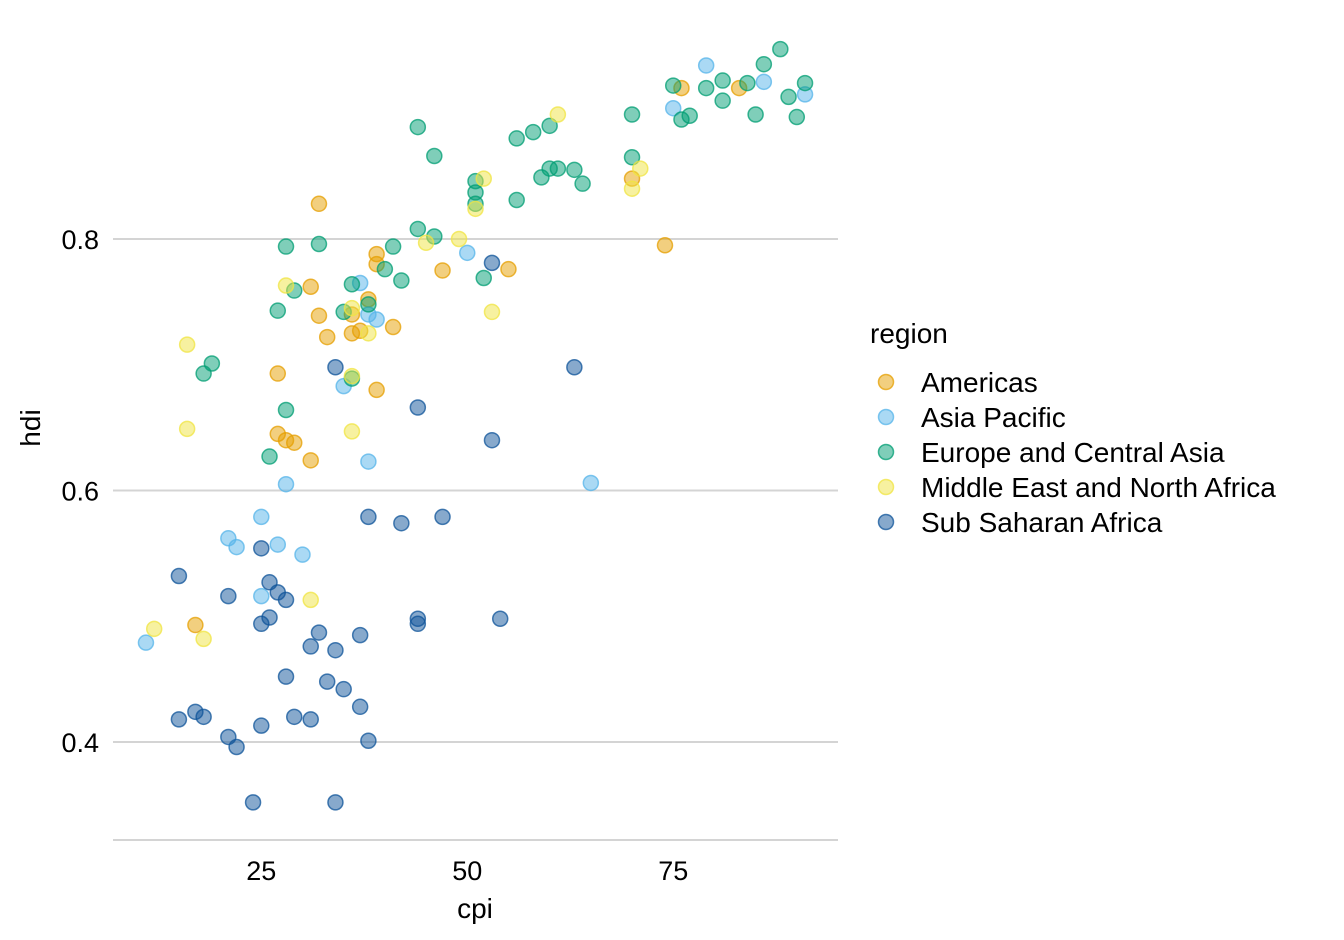  I want to click on legend-title: region, so click(909, 333).